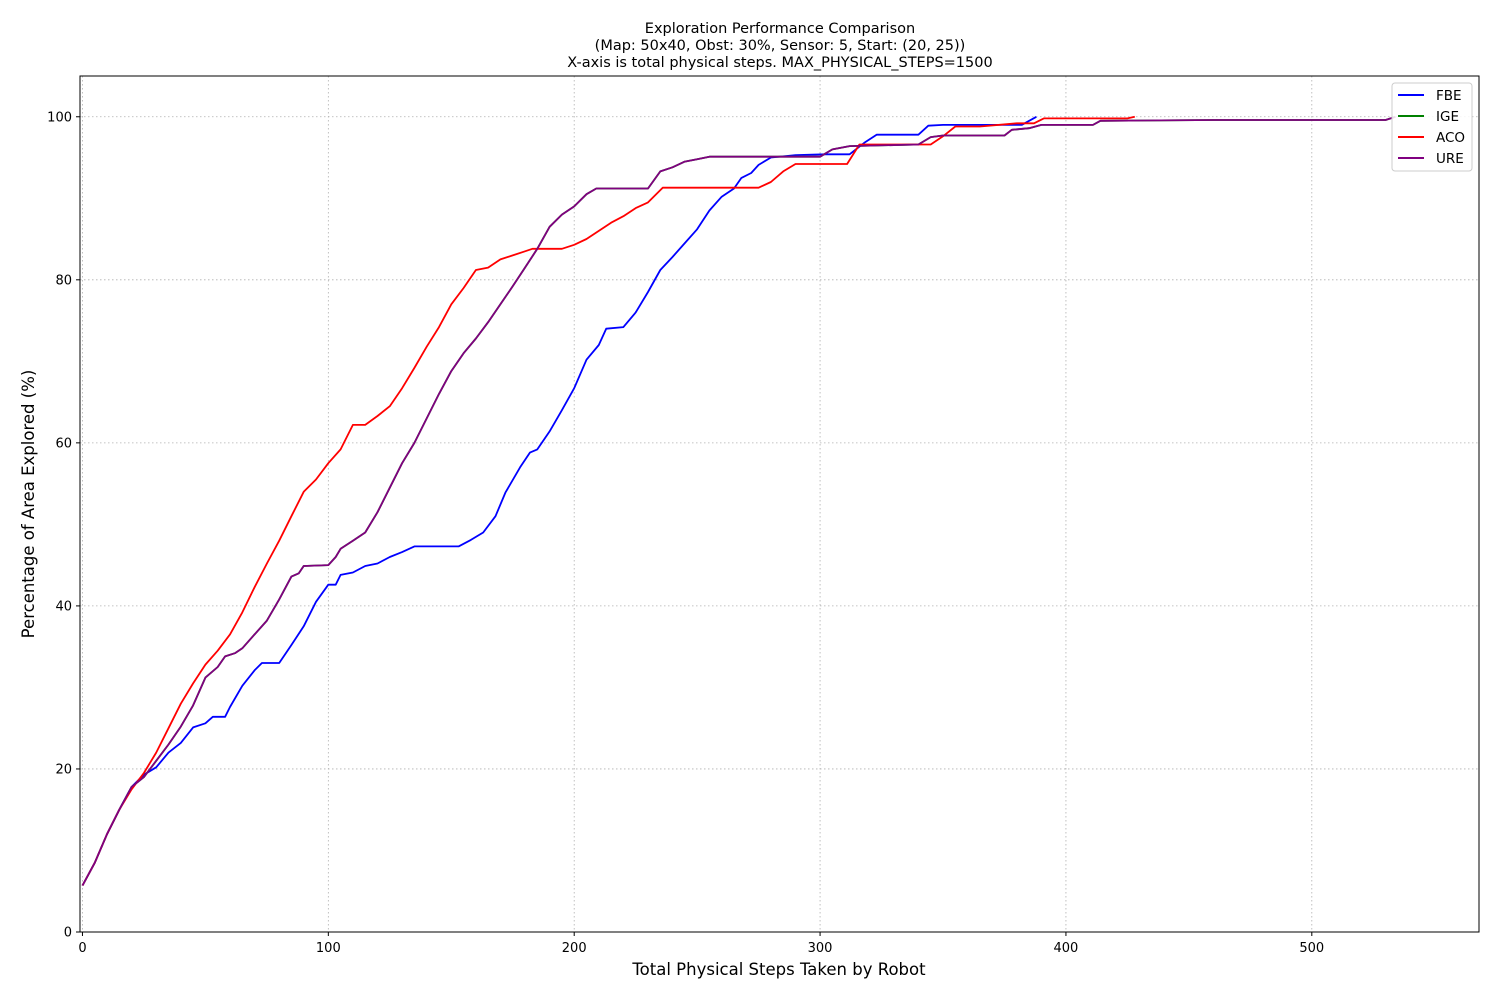  What do you see at coordinates (1450, 159) in the screenshot?
I see `legend-label-ure: URE` at bounding box center [1450, 159].